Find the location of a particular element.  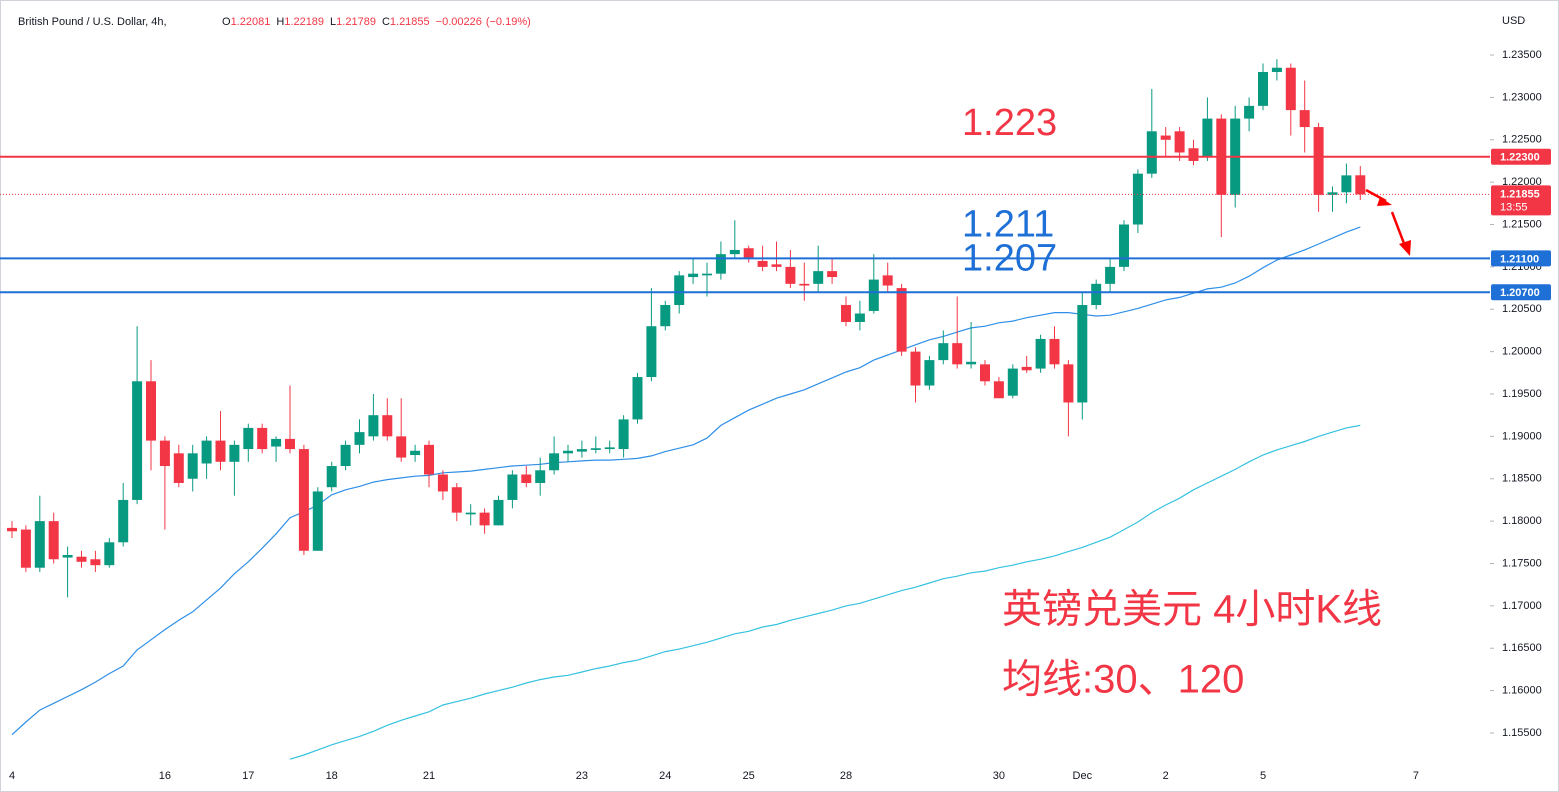

level-annotation: 1.211 is located at coordinates (1008, 224).